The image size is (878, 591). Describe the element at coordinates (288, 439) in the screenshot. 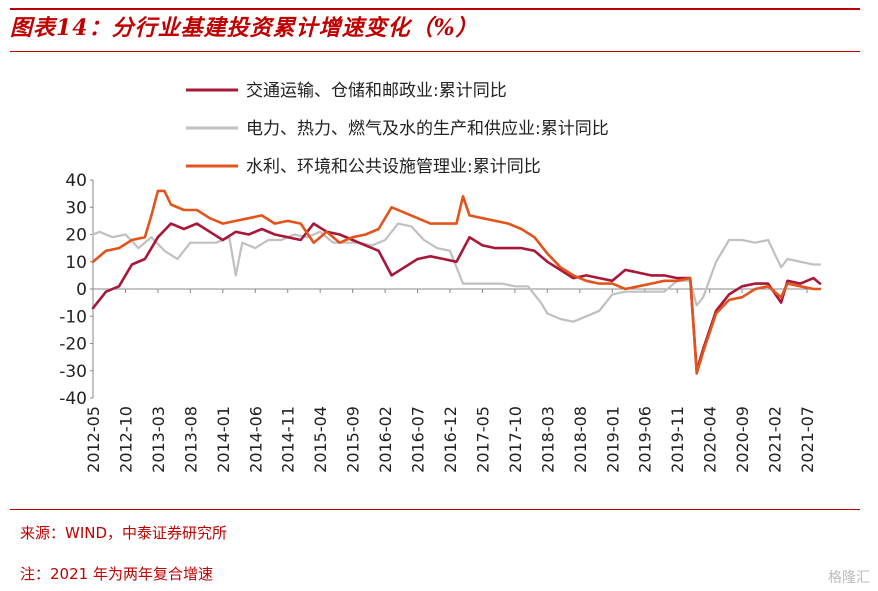

I see `x-tick-label: 2014-11` at that location.